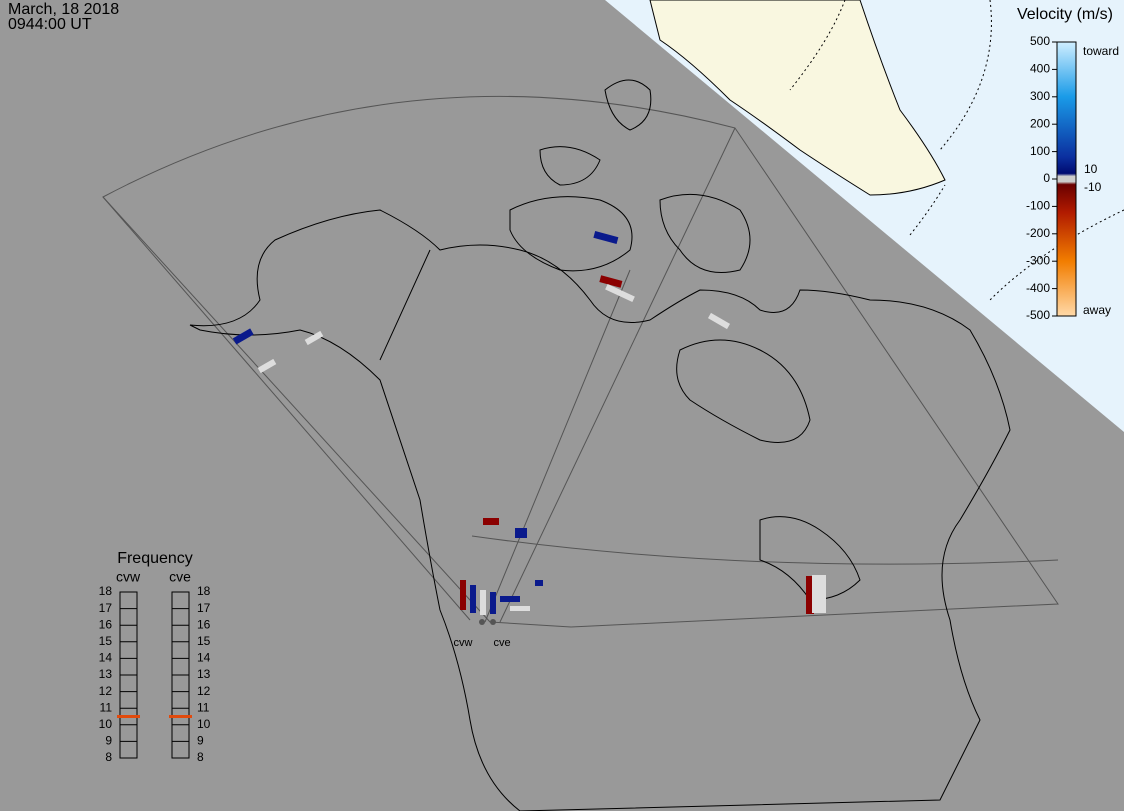 The image size is (1124, 811). I want to click on velocity-tick-label: 500, so click(1040, 41).